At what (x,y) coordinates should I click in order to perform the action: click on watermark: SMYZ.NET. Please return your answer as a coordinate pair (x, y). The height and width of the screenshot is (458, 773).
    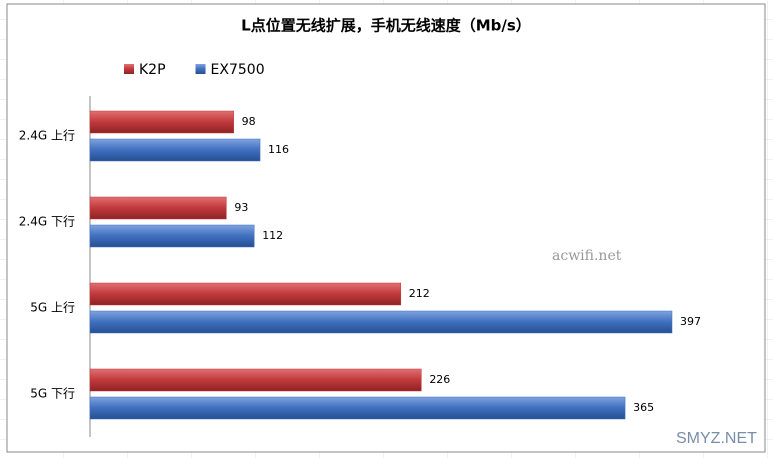
    Looking at the image, I should click on (716, 438).